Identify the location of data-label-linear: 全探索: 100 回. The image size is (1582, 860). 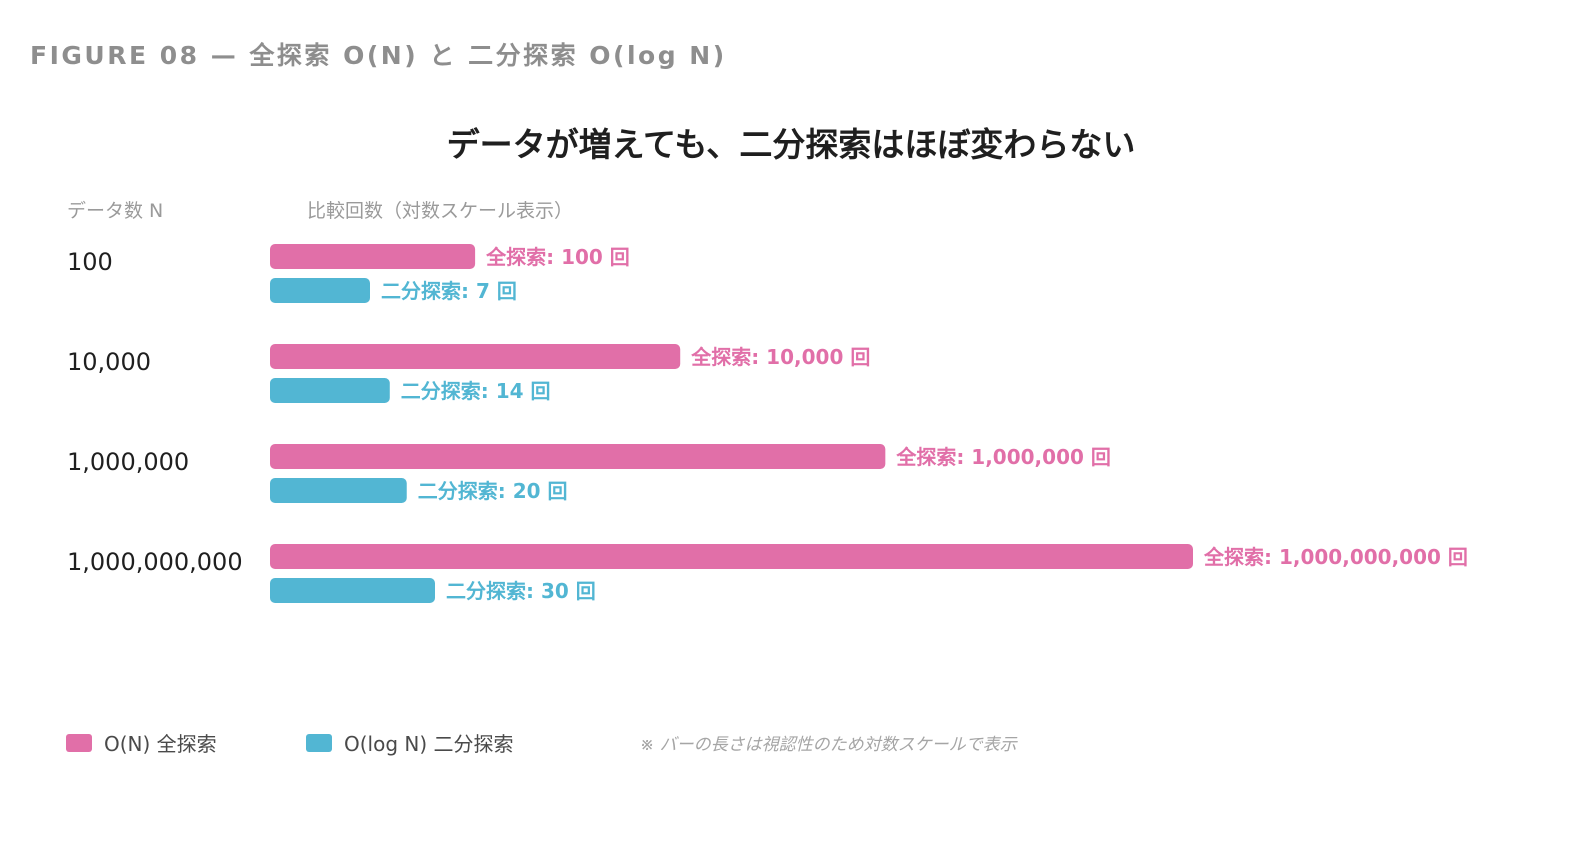
(557, 257).